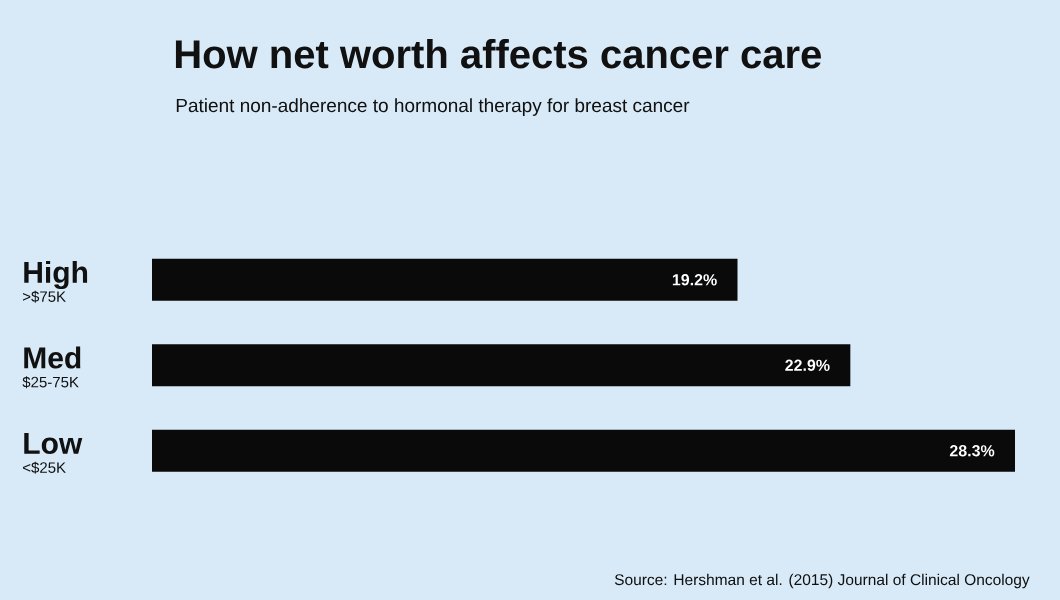  What do you see at coordinates (807, 365) in the screenshot?
I see `data-label: 22.9%` at bounding box center [807, 365].